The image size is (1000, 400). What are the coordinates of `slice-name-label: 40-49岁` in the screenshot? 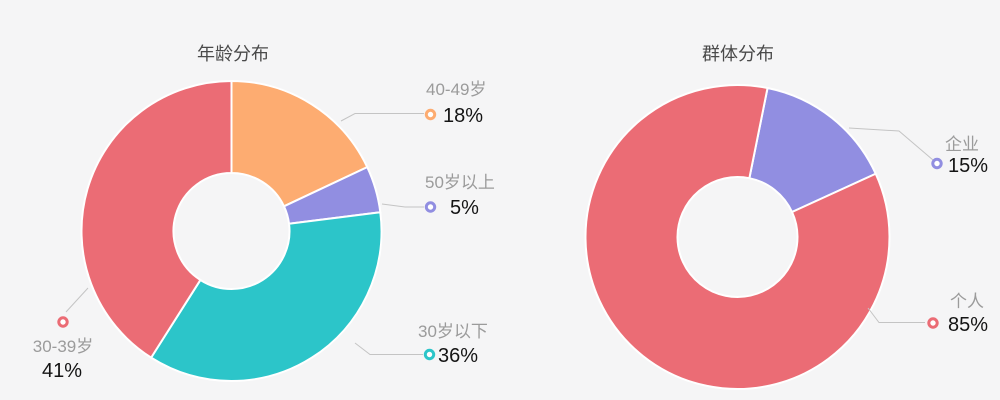 It's located at (456, 89).